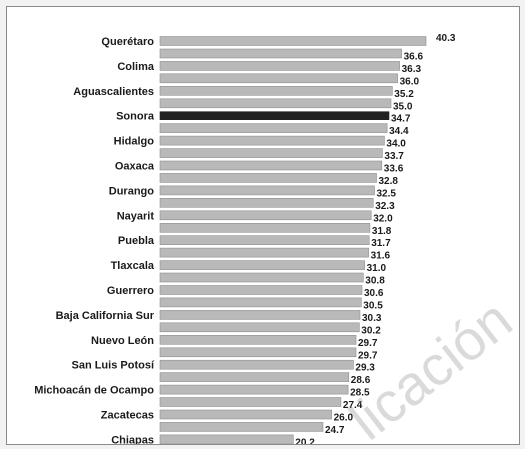 This screenshot has width=525, height=449. I want to click on value-label-2: 36.3, so click(412, 69).